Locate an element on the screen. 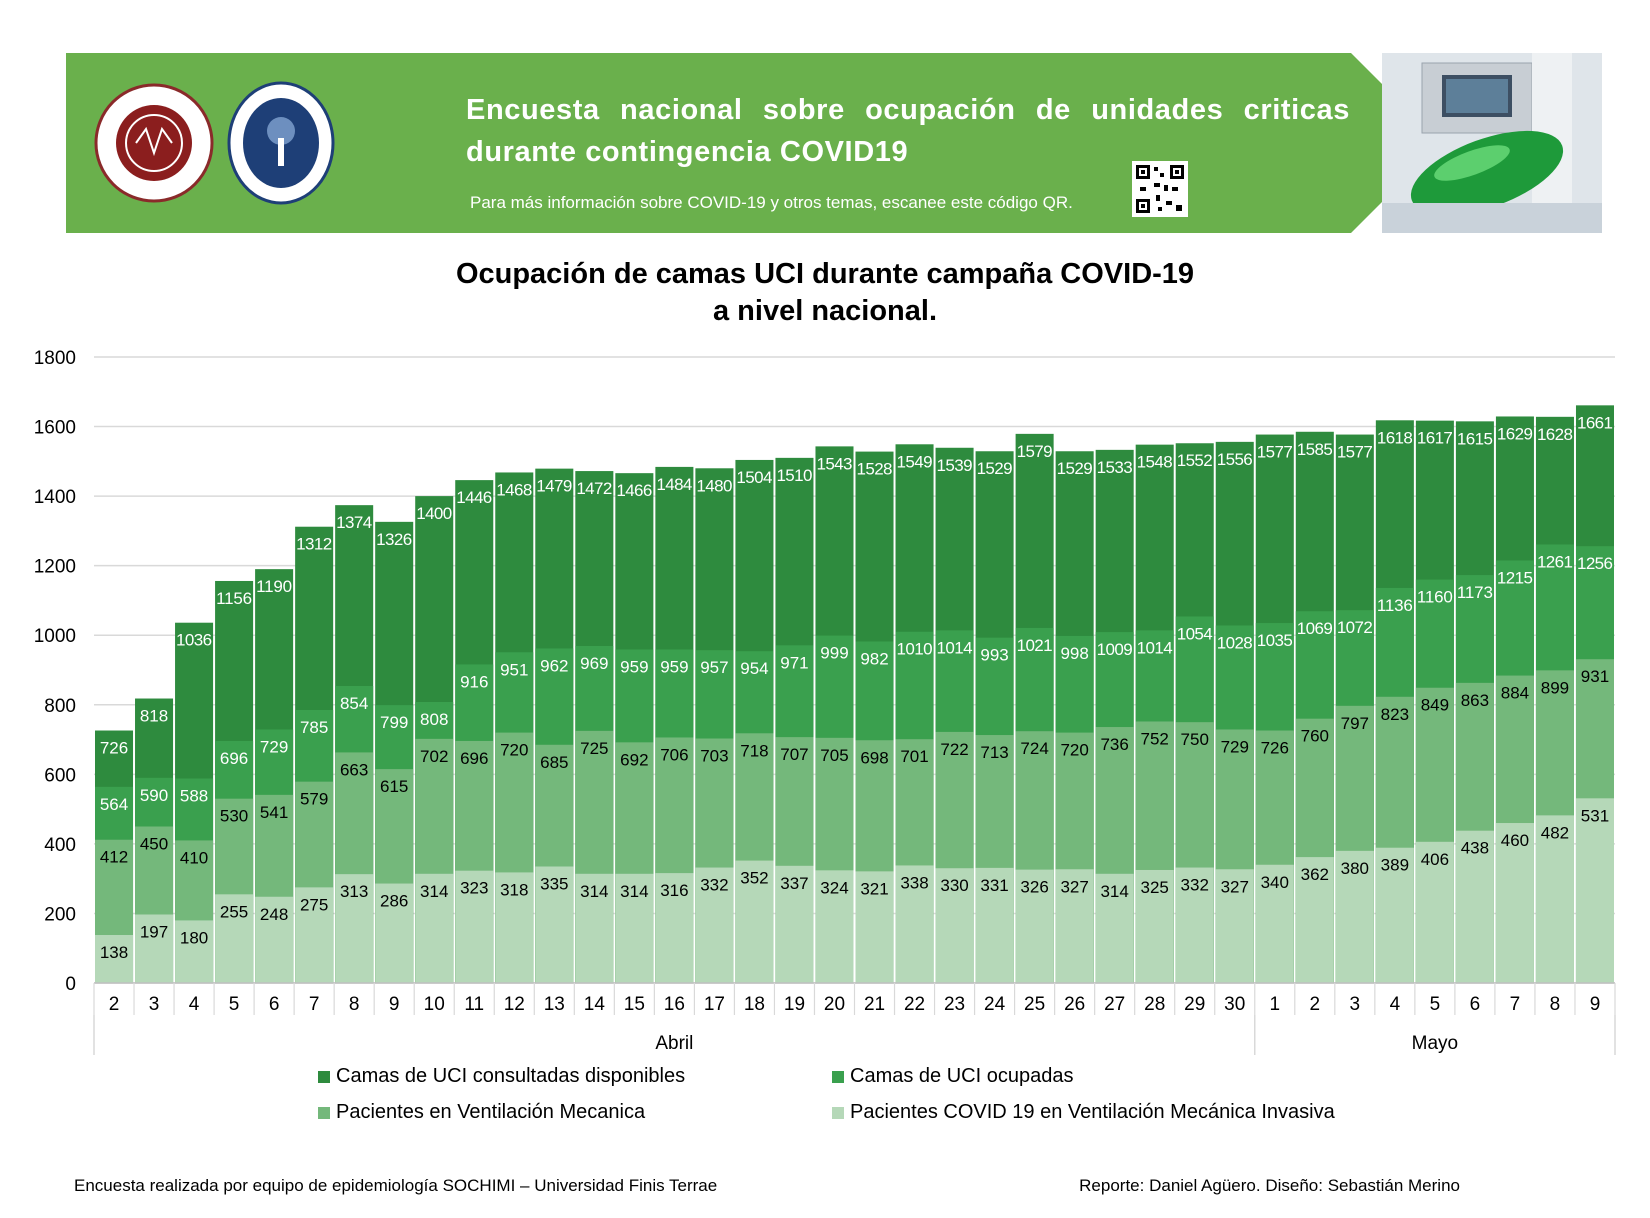 The width and height of the screenshot is (1650, 1218). data-label: 951 is located at coordinates (514, 669).